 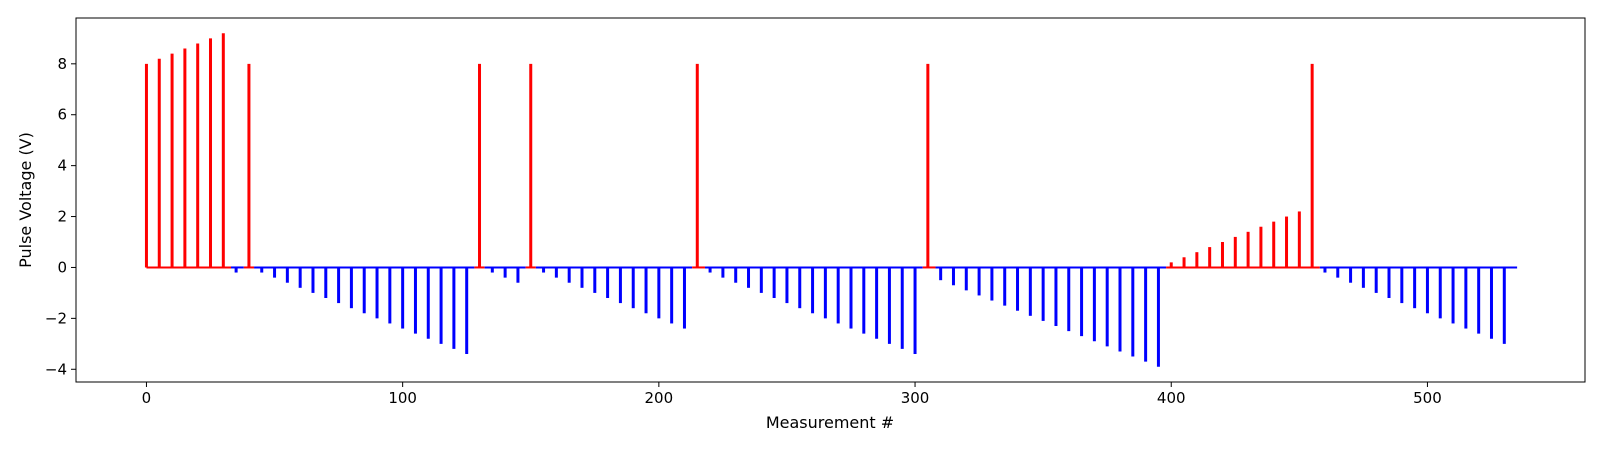 What do you see at coordinates (25, 200) in the screenshot?
I see `y-axis-label: Pulse Voltage (V)` at bounding box center [25, 200].